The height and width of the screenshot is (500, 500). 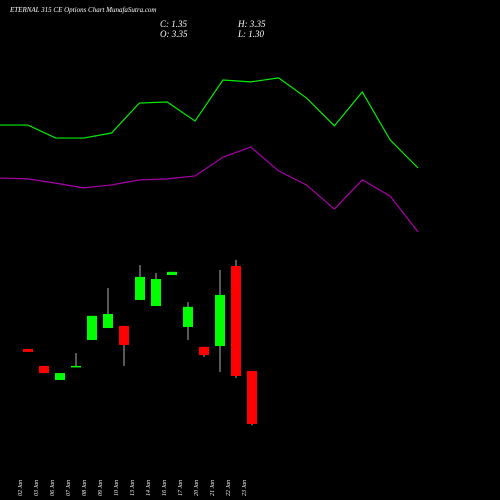 What do you see at coordinates (133, 488) in the screenshot?
I see `x-tick-label: 13 Jan` at bounding box center [133, 488].